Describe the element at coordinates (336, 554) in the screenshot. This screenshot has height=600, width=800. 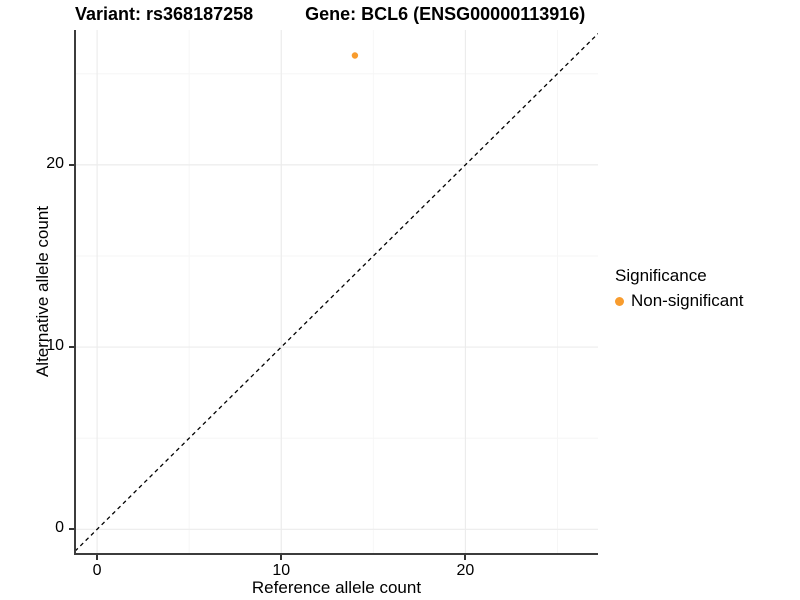
I see `x-axis-line` at that location.